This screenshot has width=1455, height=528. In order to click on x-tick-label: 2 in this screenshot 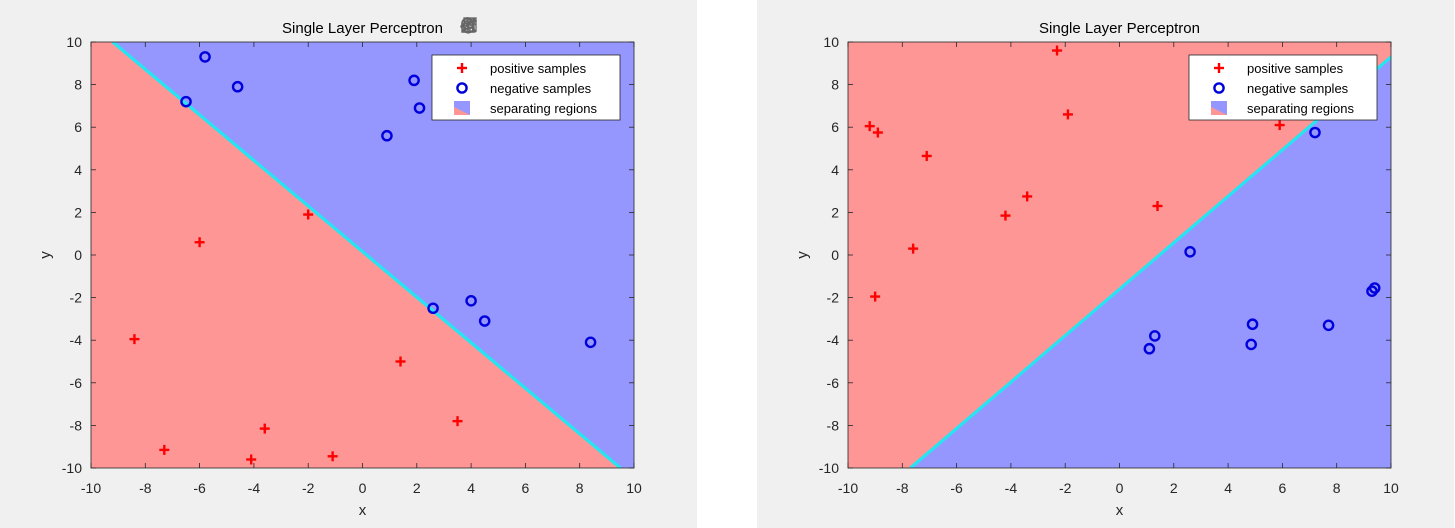, I will do `click(417, 488)`.